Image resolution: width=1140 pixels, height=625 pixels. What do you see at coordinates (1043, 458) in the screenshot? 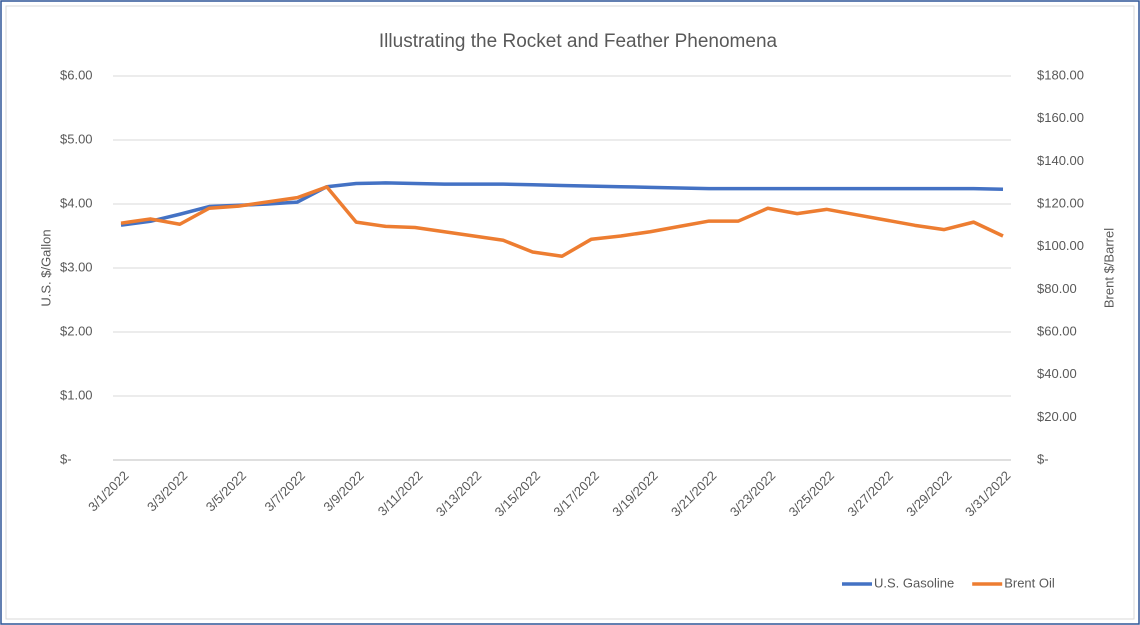
I see `y2-tick-label: $-` at bounding box center [1043, 458].